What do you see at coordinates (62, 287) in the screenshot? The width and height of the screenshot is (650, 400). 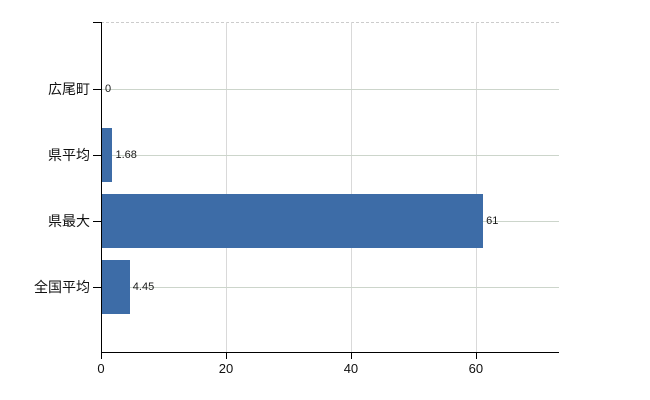 I see `category-label: 全国平均` at bounding box center [62, 287].